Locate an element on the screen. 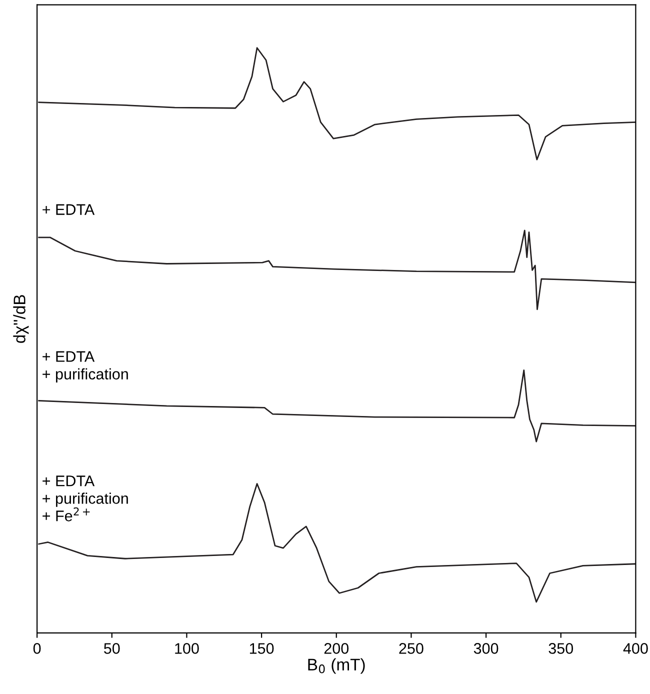  y-axis-title: dχ''/dB is located at coordinates (21, 319).